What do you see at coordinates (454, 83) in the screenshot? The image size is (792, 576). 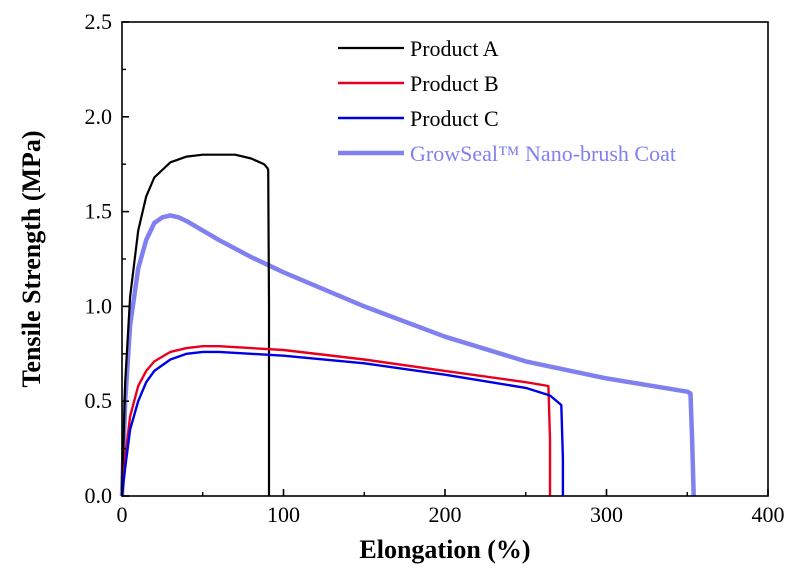 I see `legend-label: Product B` at bounding box center [454, 83].